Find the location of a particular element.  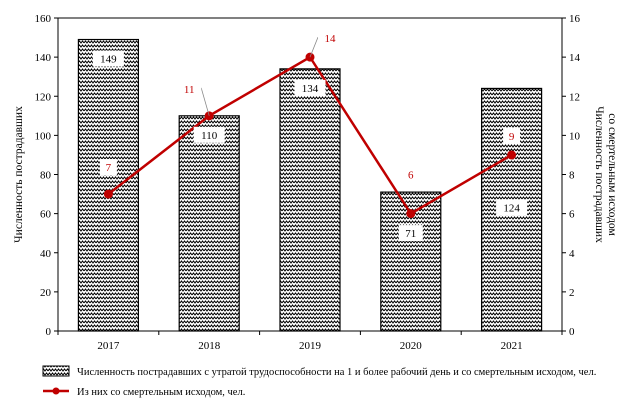

right-axis-tick-label: 6 is located at coordinates (572, 215).